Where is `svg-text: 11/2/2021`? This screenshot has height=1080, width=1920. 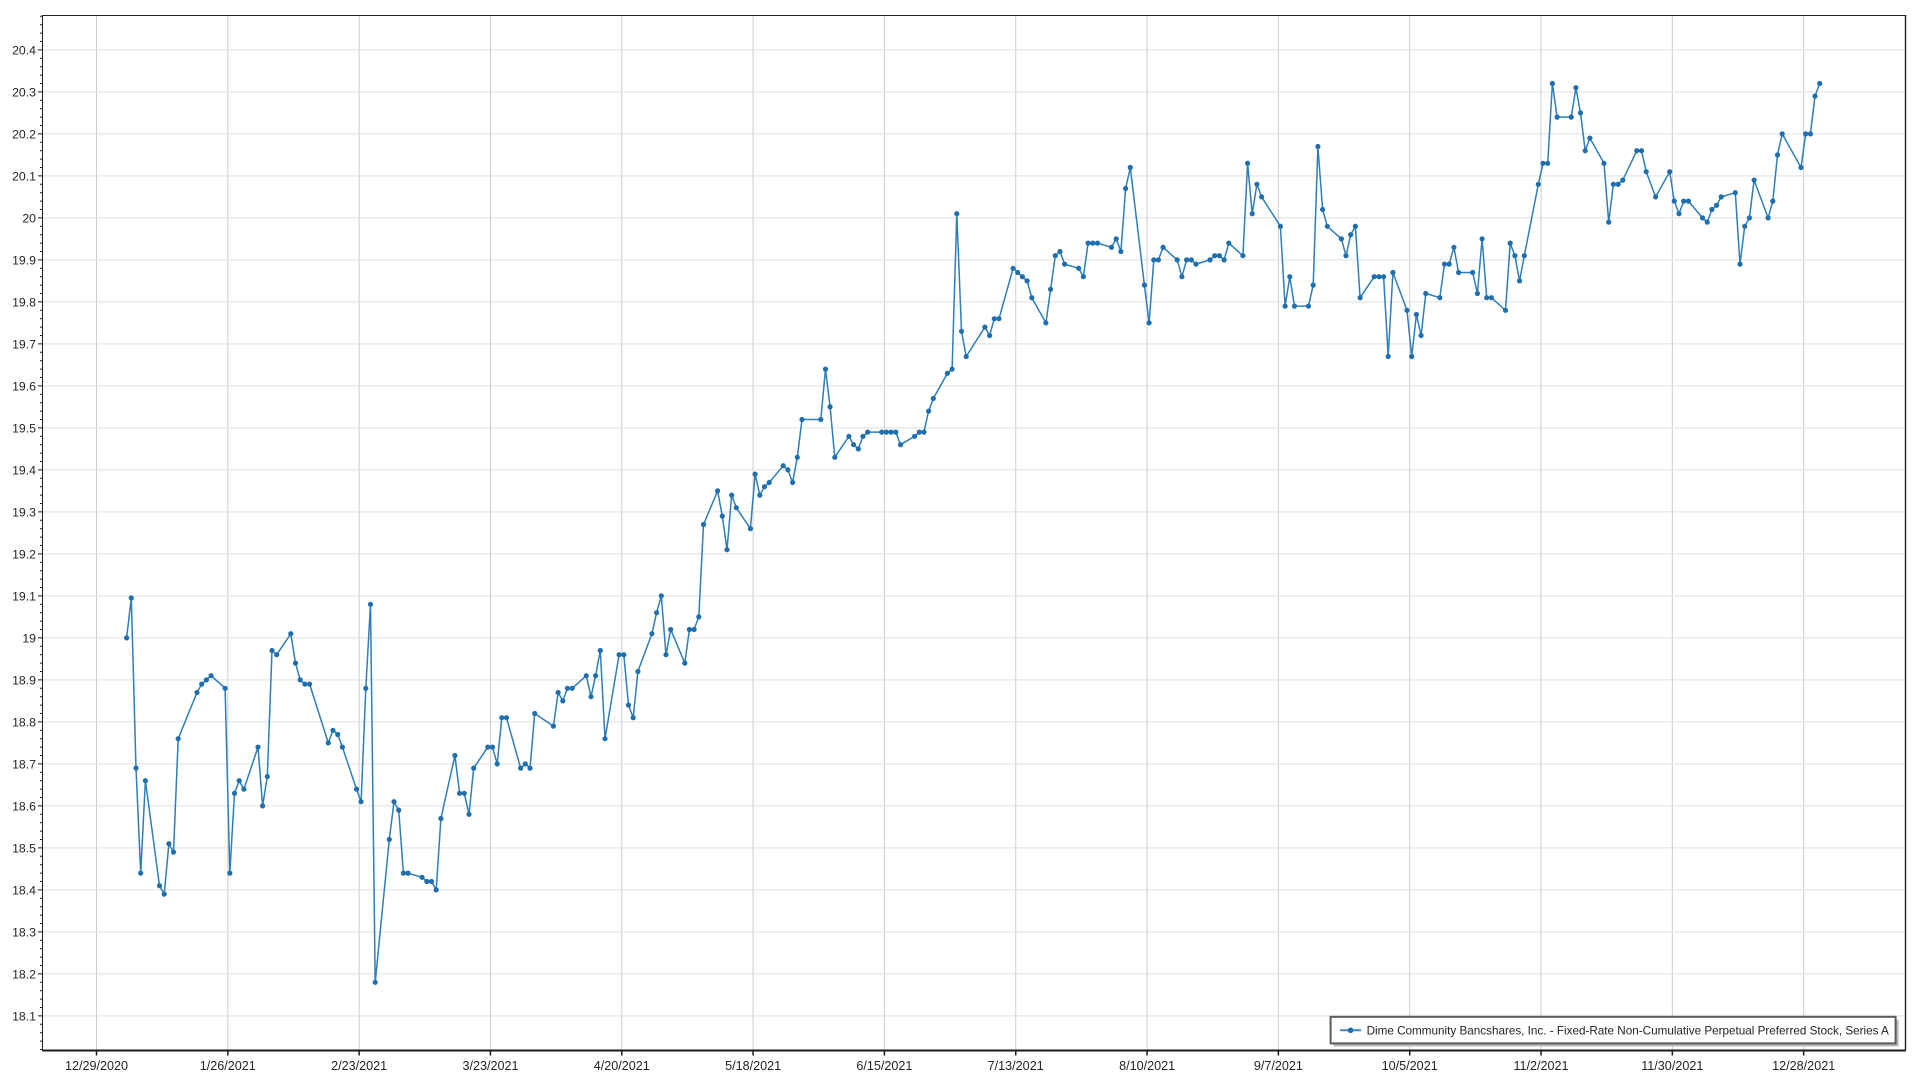
svg-text: 11/2/2021 is located at coordinates (1540, 1066).